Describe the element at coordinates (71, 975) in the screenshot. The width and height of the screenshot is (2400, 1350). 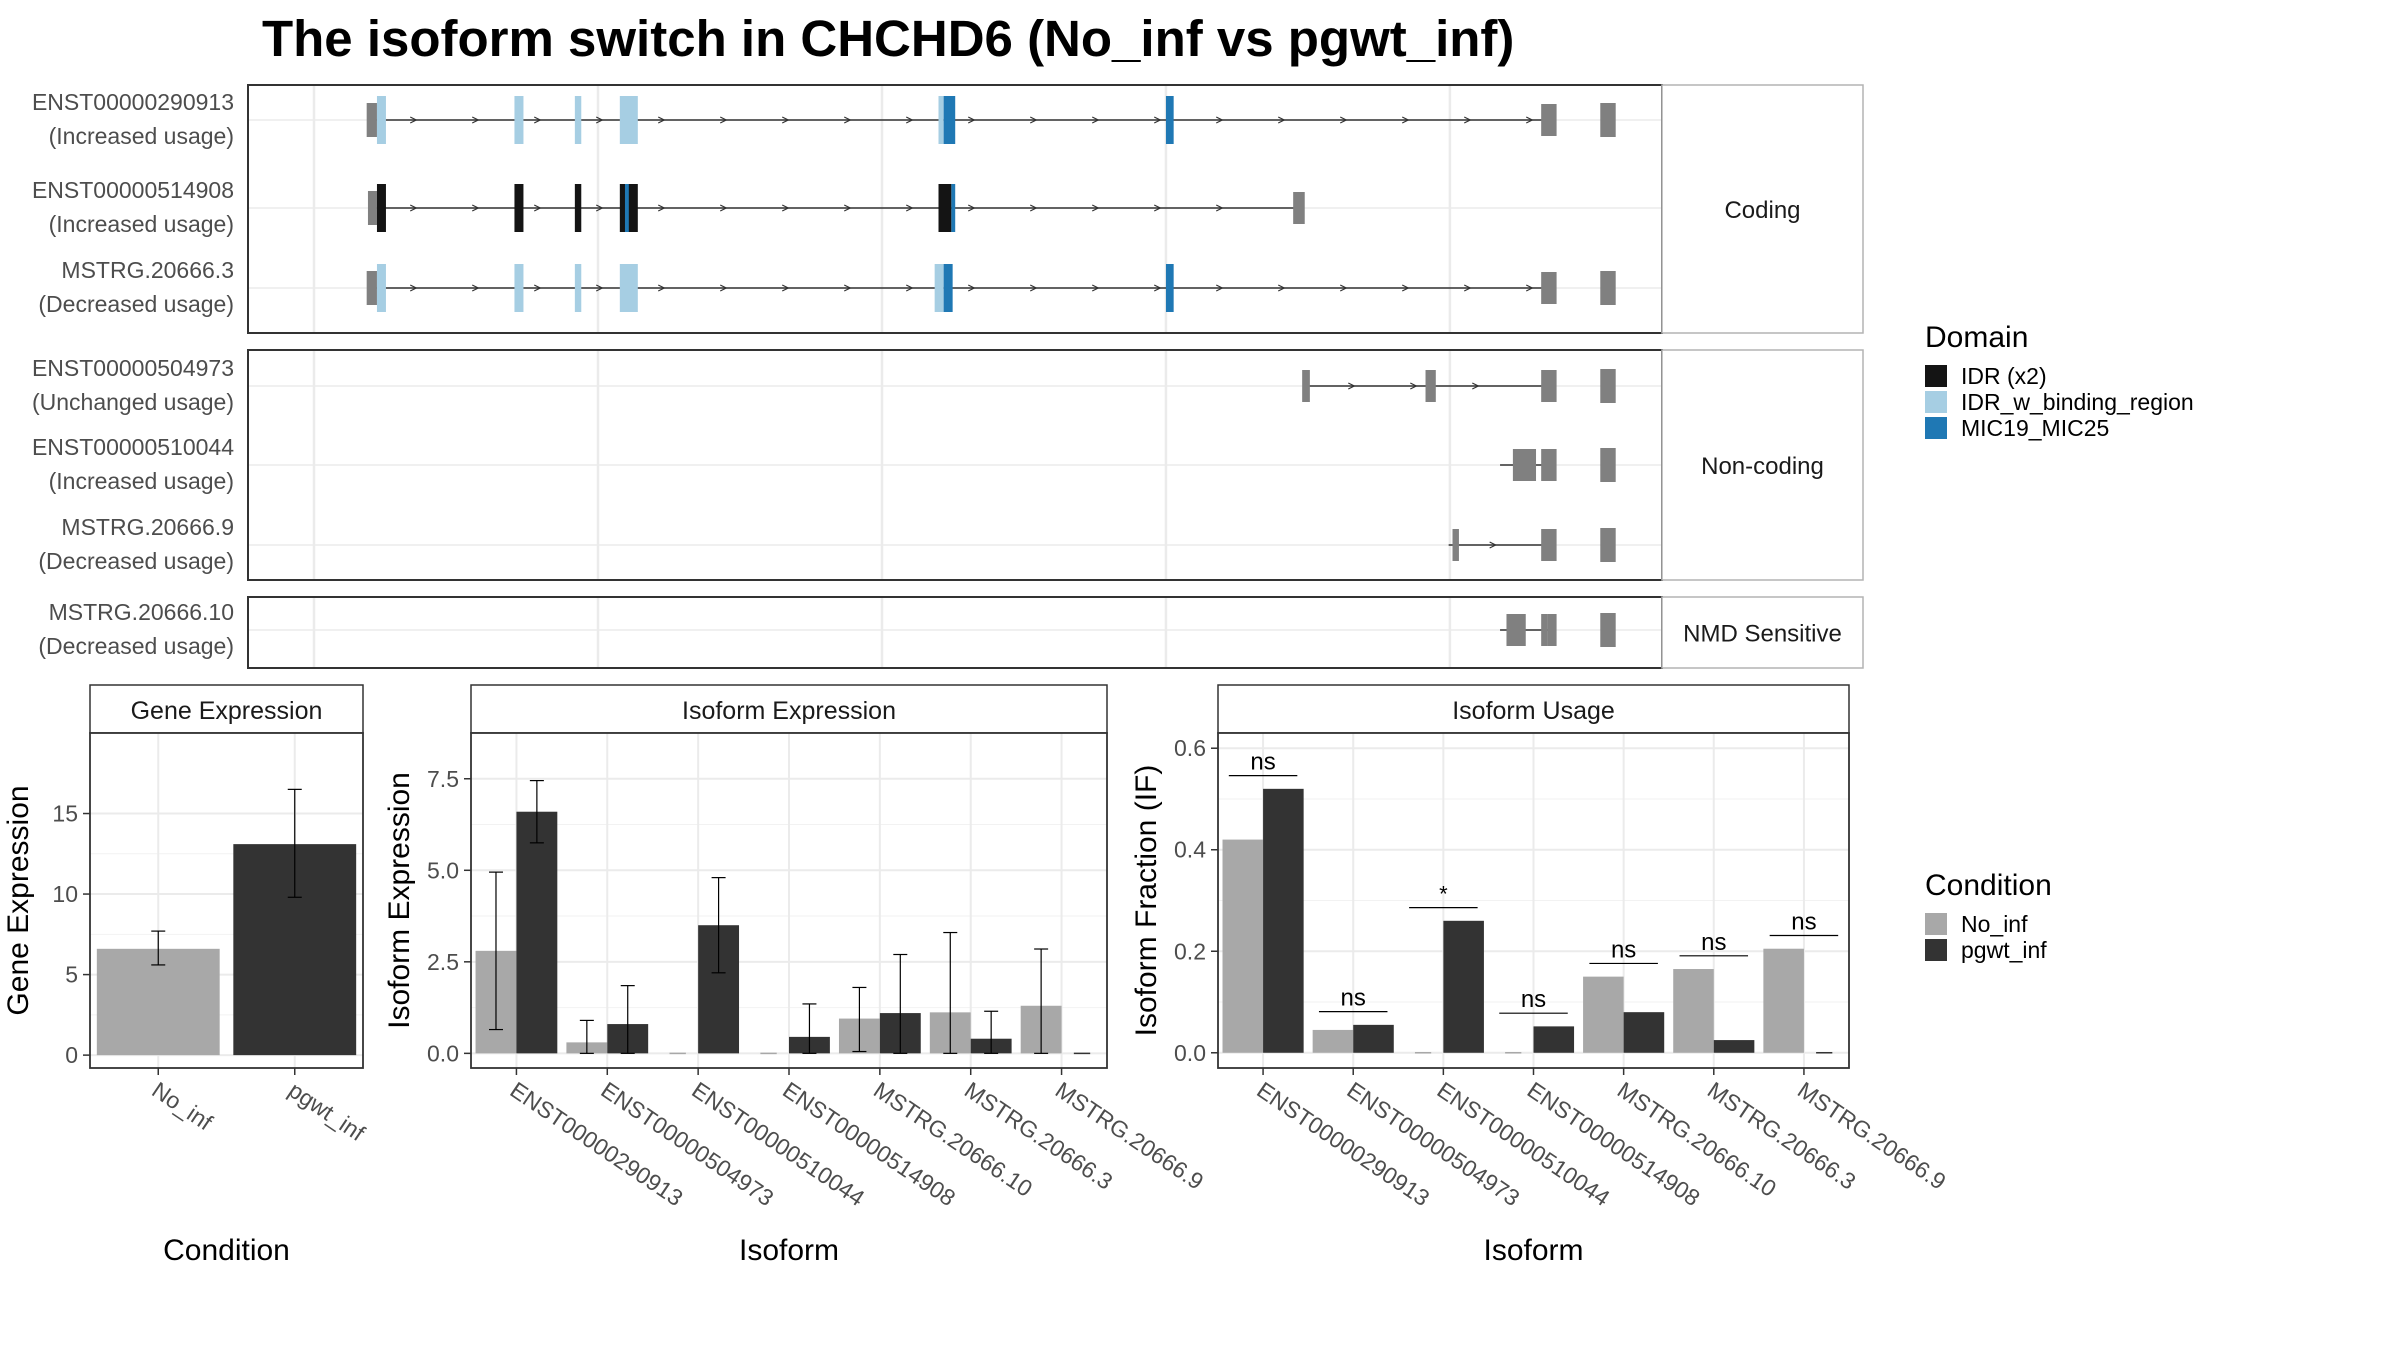
I see `y-tick-label: 5` at that location.